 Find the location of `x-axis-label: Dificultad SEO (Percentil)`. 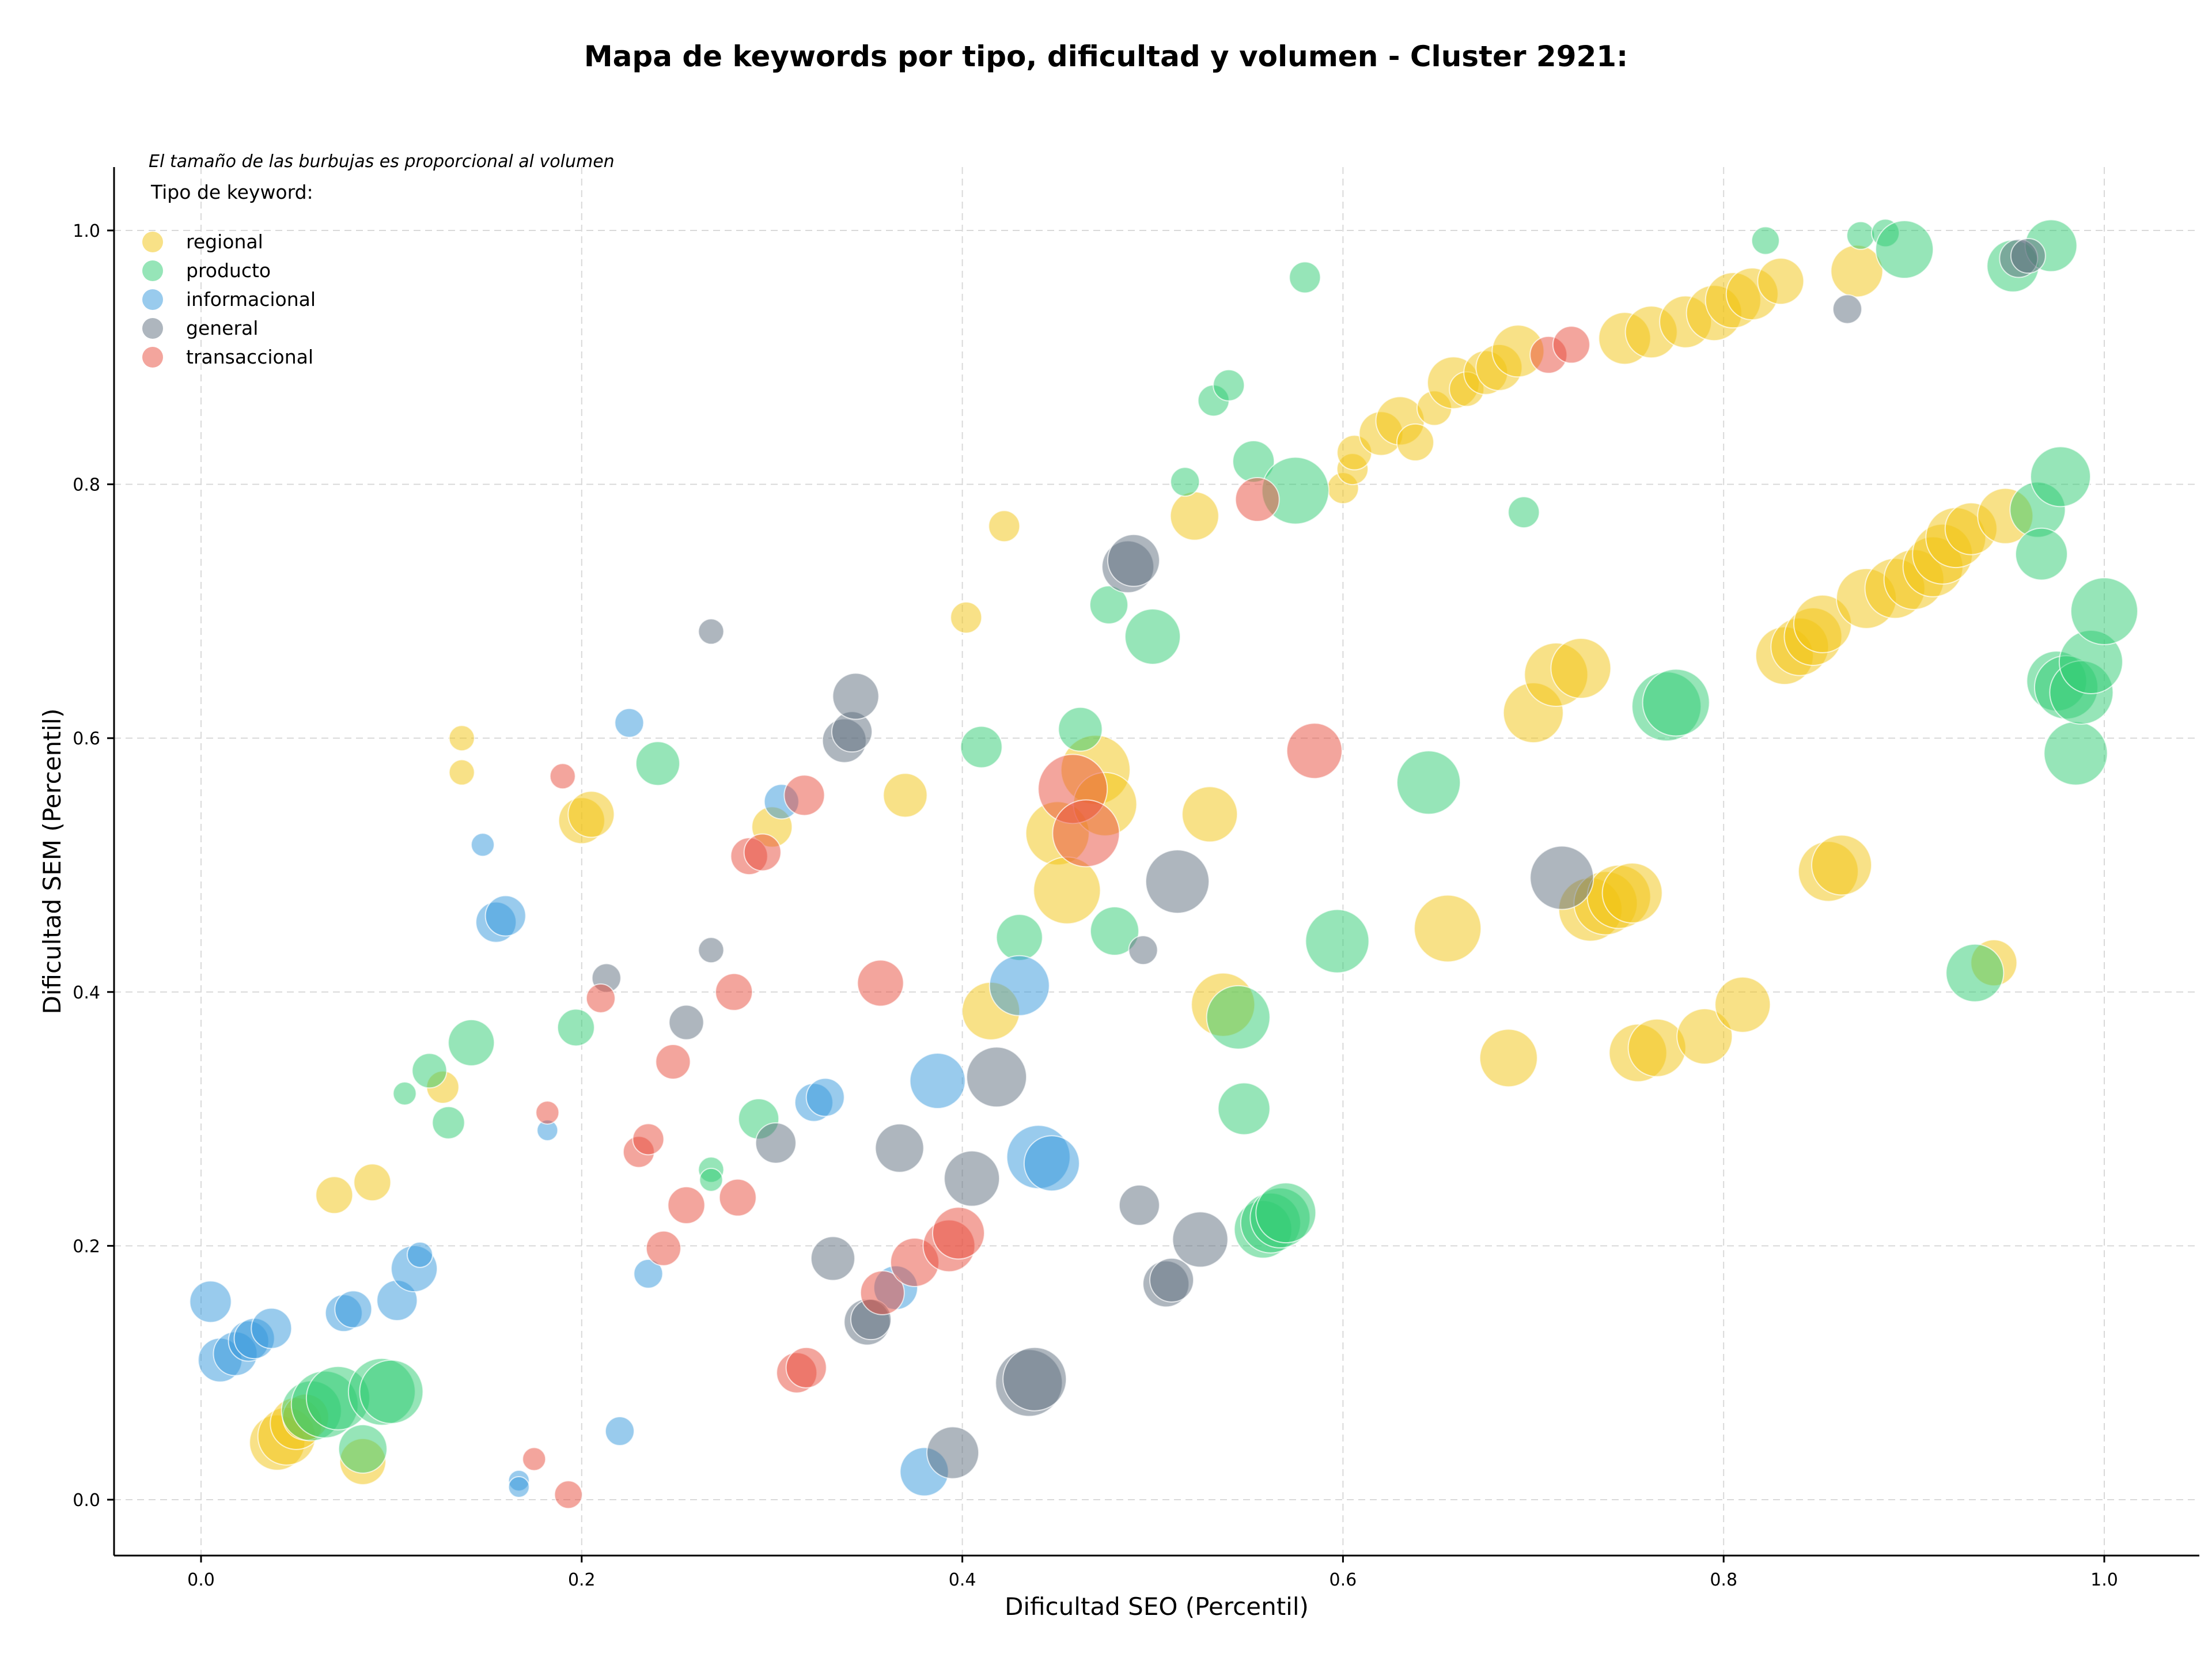

x-axis-label: Dificultad SEO (Percentil) is located at coordinates (1157, 1606).